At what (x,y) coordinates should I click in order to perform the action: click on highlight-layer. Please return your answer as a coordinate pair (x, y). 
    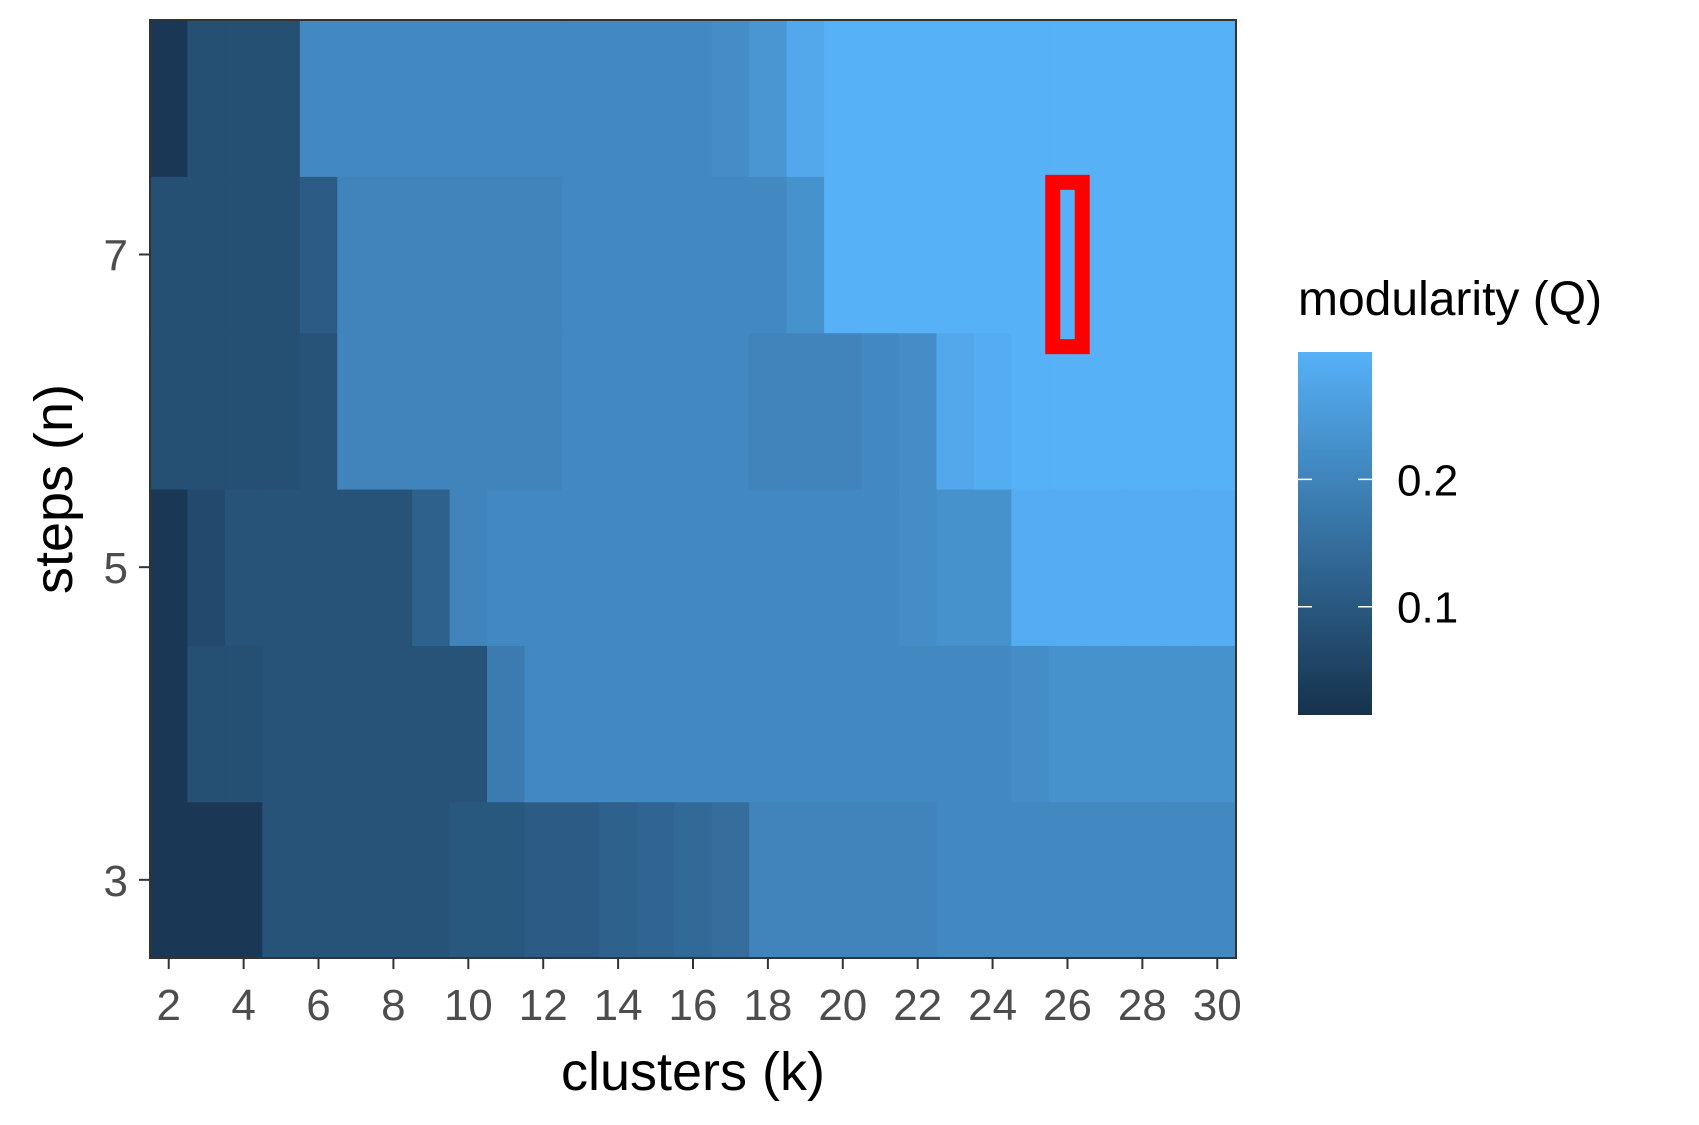
    Looking at the image, I should click on (1067, 264).